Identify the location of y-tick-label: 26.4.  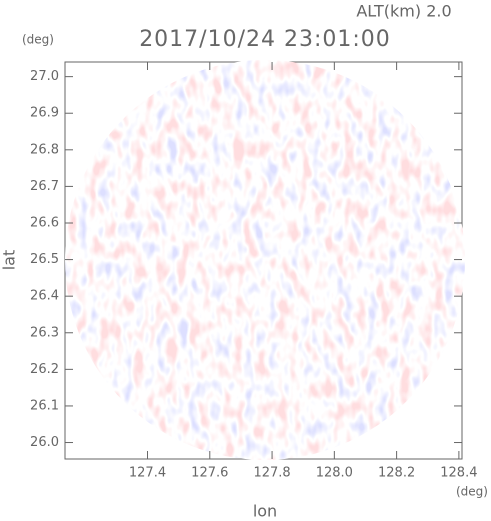
(44, 296).